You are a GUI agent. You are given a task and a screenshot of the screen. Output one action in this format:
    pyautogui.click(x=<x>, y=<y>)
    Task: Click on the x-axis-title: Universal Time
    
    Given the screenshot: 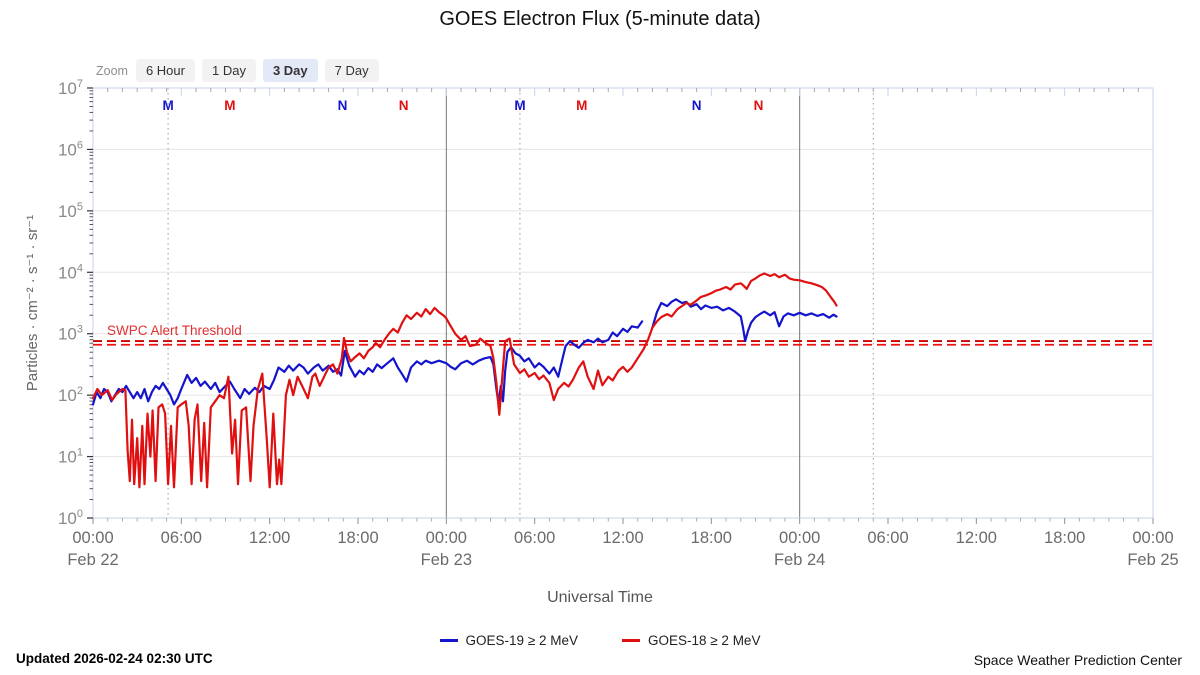 What is the action you would take?
    pyautogui.click(x=600, y=597)
    